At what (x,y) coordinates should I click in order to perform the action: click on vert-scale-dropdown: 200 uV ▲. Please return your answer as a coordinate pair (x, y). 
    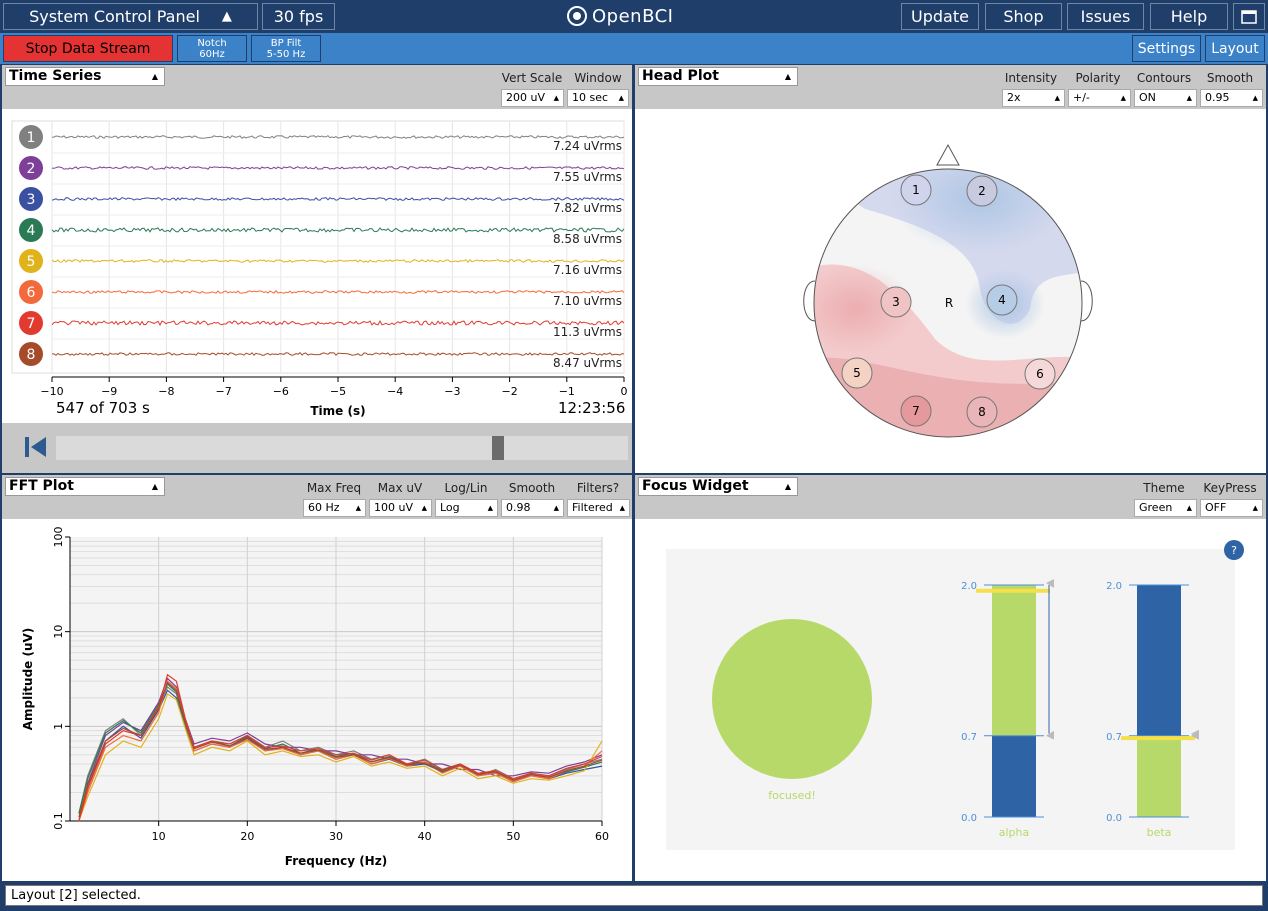
    Looking at the image, I should click on (532, 98).